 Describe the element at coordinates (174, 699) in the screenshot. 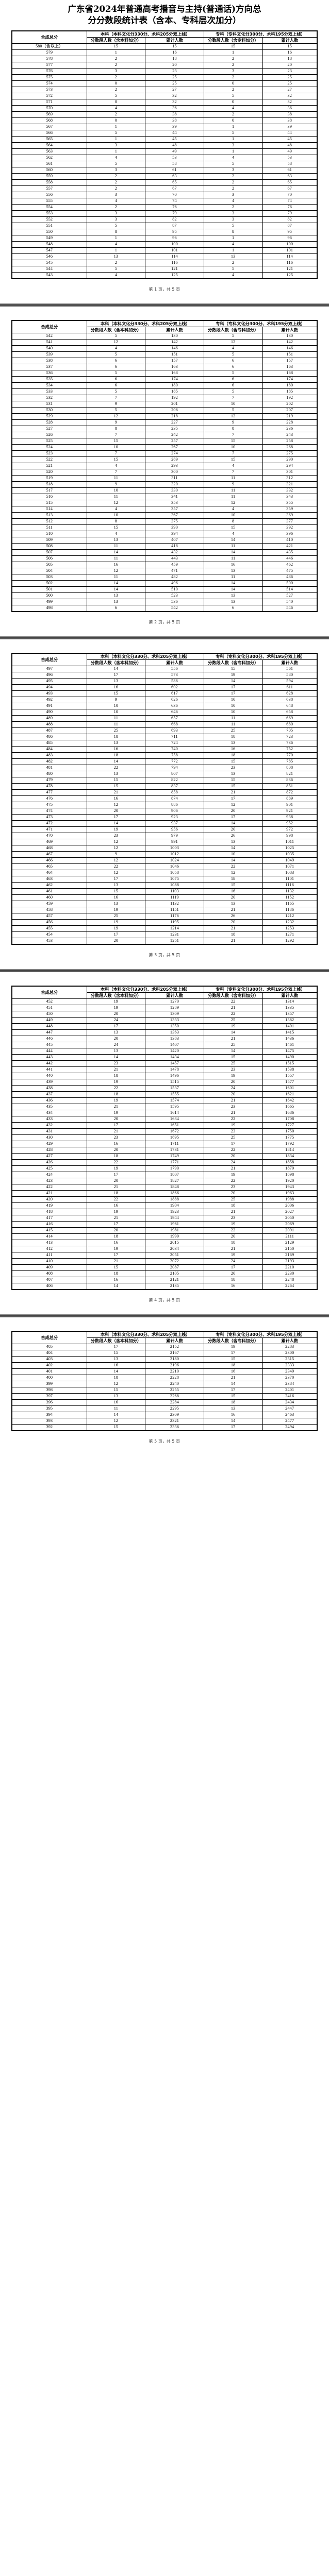

I see `cell-undergraduate-cumulative: 626` at that location.